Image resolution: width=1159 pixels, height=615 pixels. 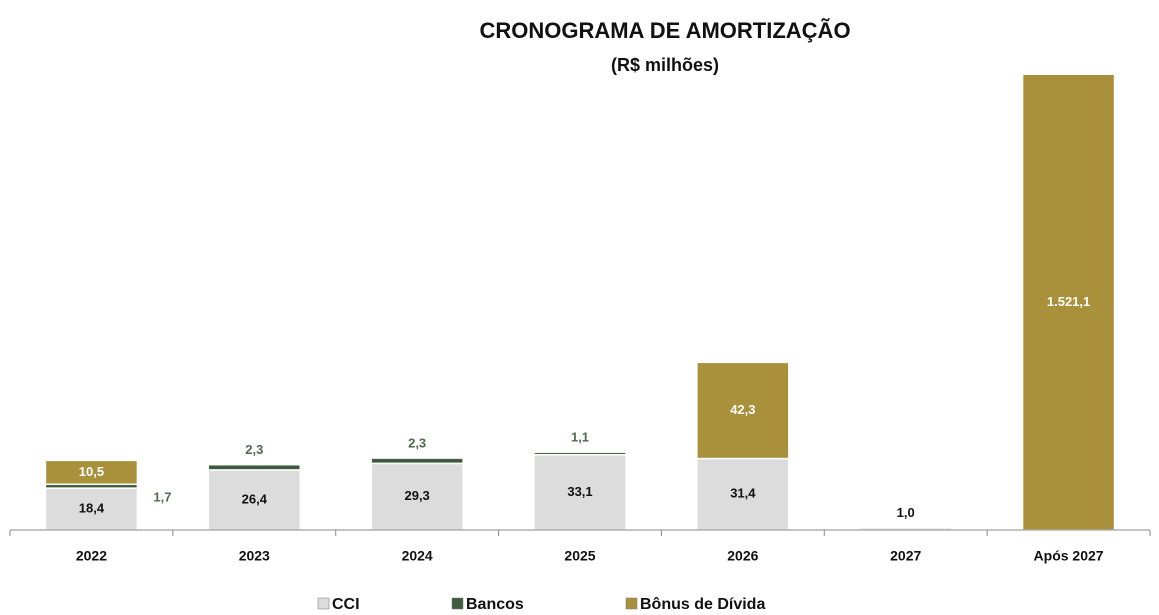 I want to click on data-label: 26,4, so click(x=255, y=498).